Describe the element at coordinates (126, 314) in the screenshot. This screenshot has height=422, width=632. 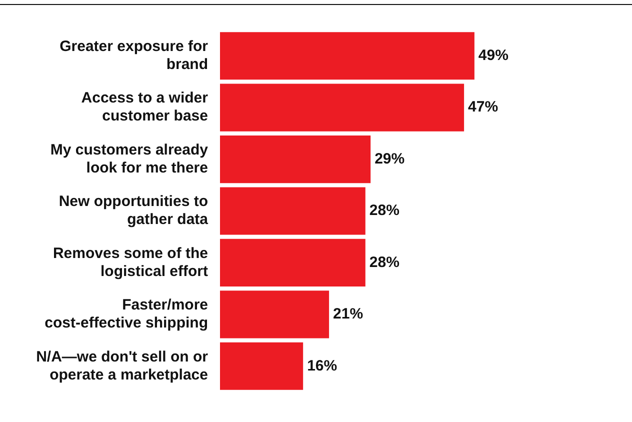
I see `y-tick-label: Faster/more cost-effective shipping` at that location.